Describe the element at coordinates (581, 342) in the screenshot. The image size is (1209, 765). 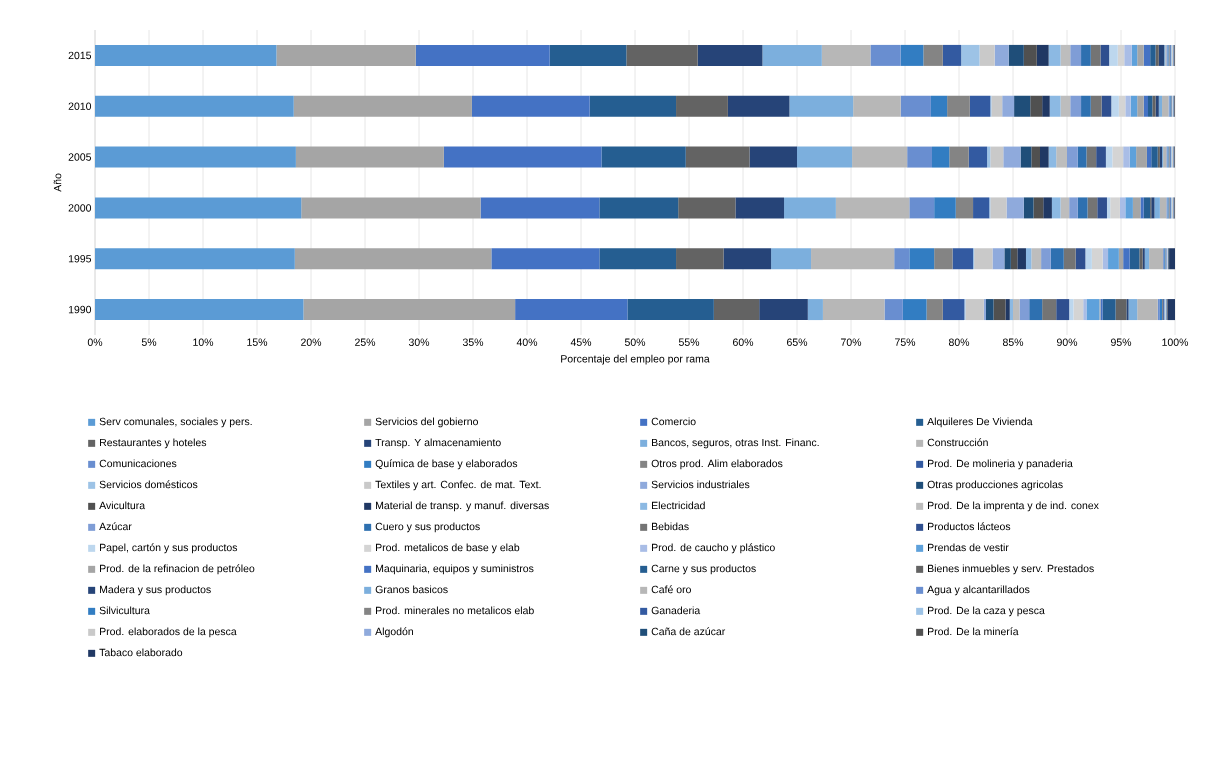
I see `x-tick-label: 45%` at that location.